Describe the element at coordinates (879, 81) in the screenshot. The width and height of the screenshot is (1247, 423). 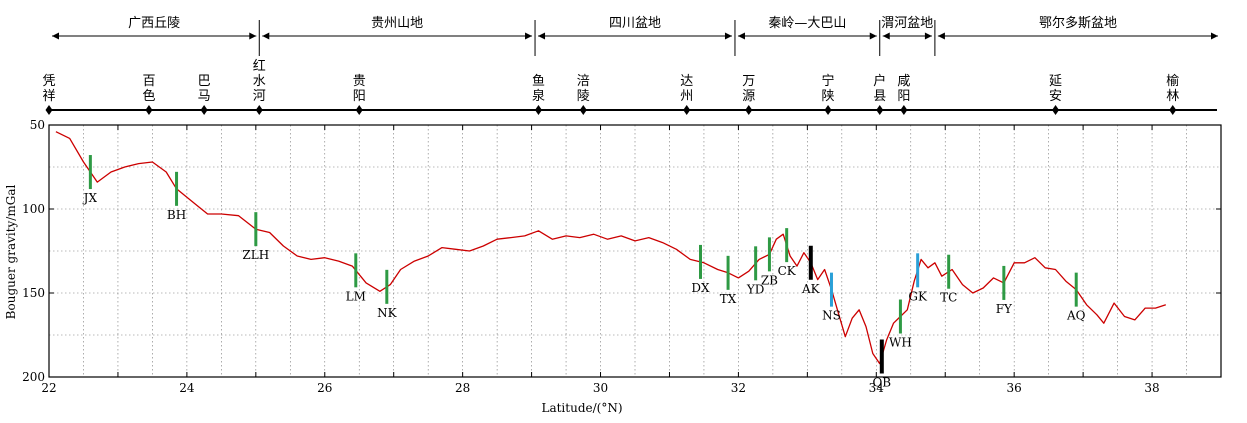
I see `place-label: 户` at that location.